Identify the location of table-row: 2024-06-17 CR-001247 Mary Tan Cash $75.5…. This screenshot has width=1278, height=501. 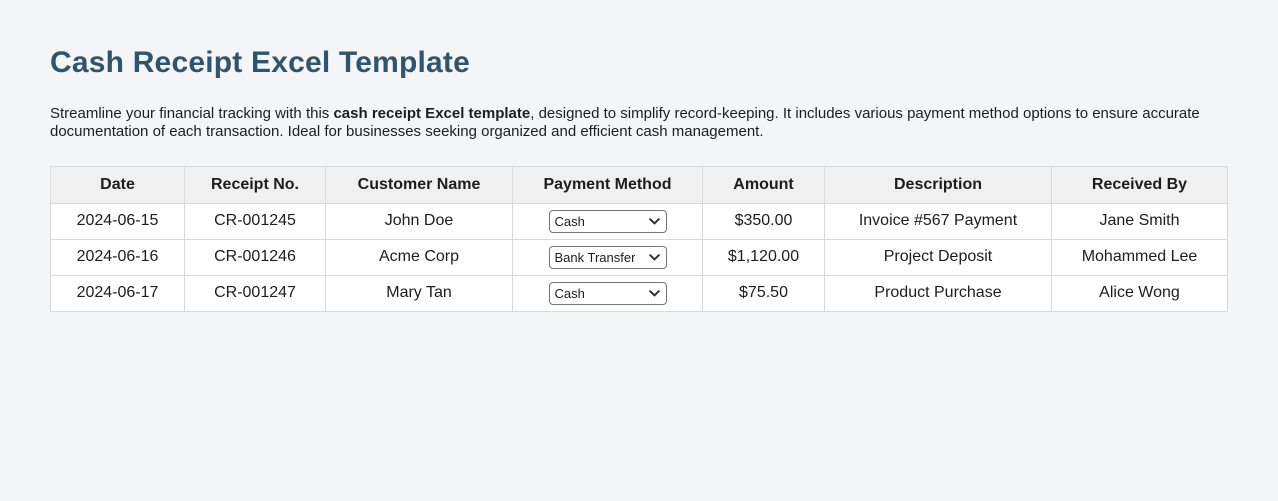
(639, 293).